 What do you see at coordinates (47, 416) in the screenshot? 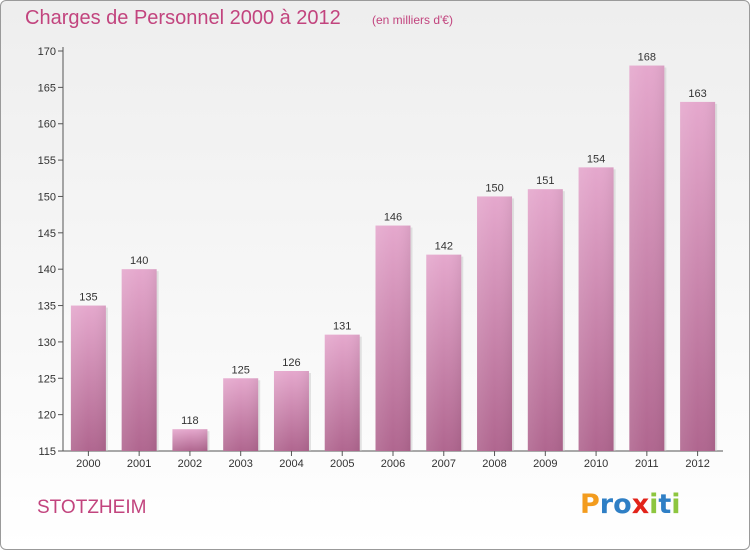
I see `y-tick-label: 120` at bounding box center [47, 416].